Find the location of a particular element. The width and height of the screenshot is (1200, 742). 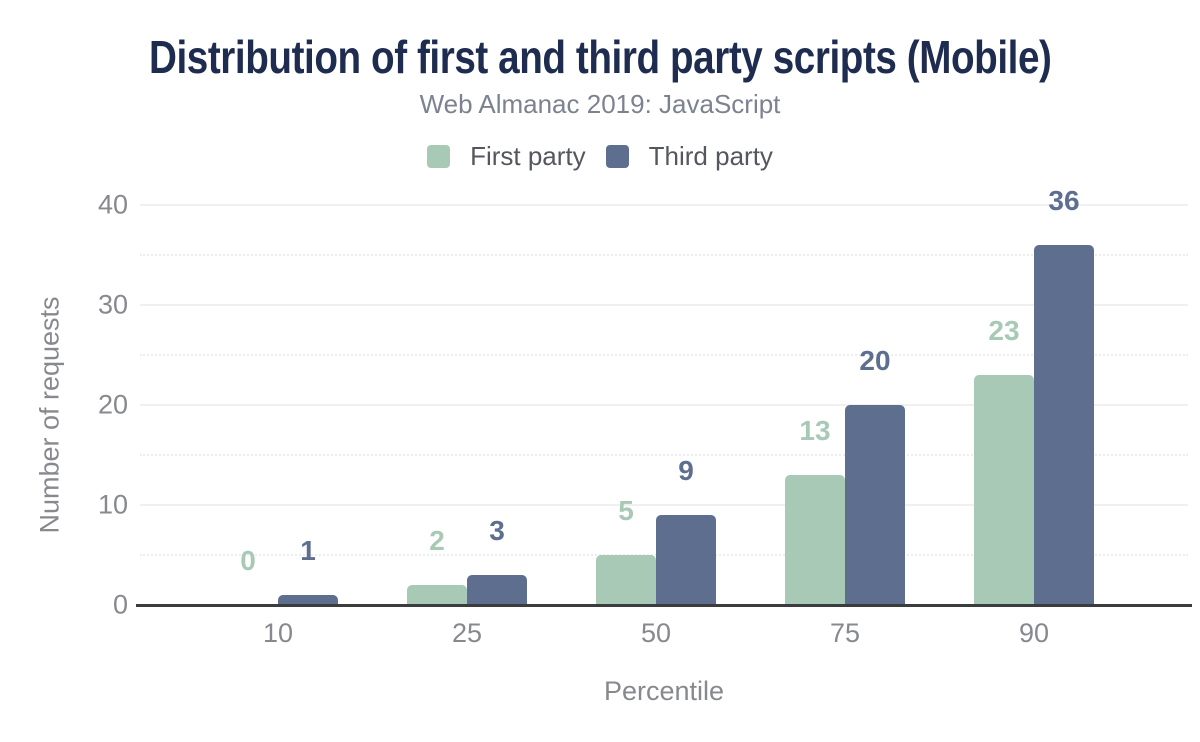

x-tick-label-50: 50 is located at coordinates (656, 633).